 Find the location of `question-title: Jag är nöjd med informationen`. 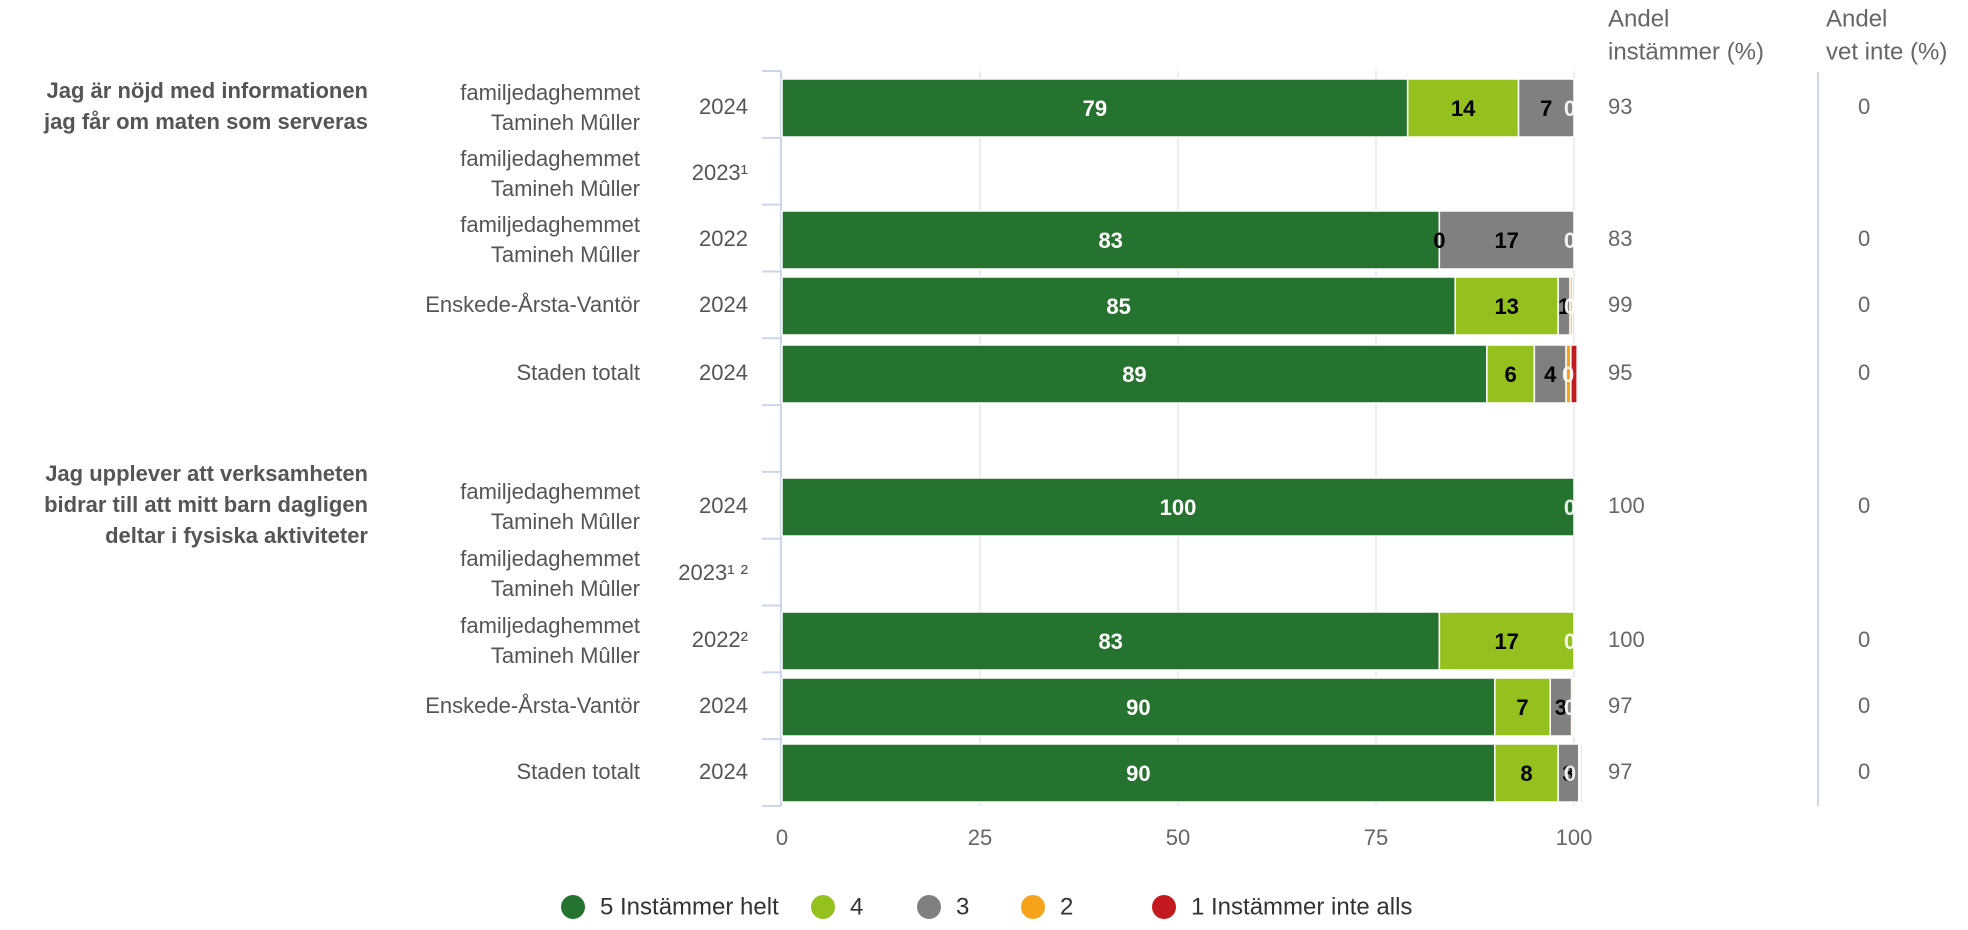

question-title: Jag är nöjd med informationen is located at coordinates (207, 90).